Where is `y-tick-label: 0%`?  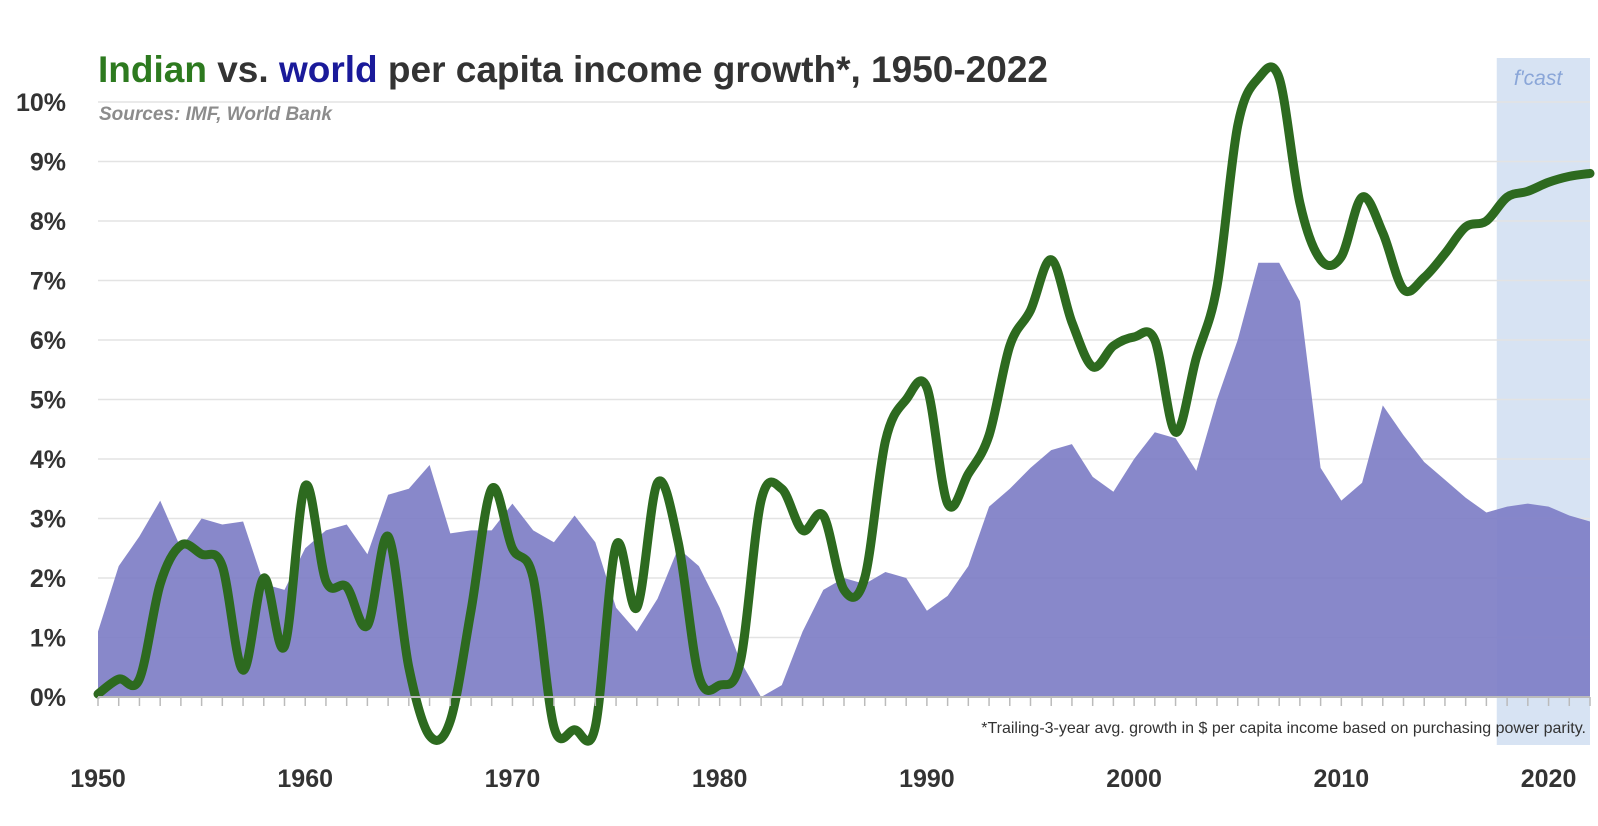
y-tick-label: 0% is located at coordinates (48, 698).